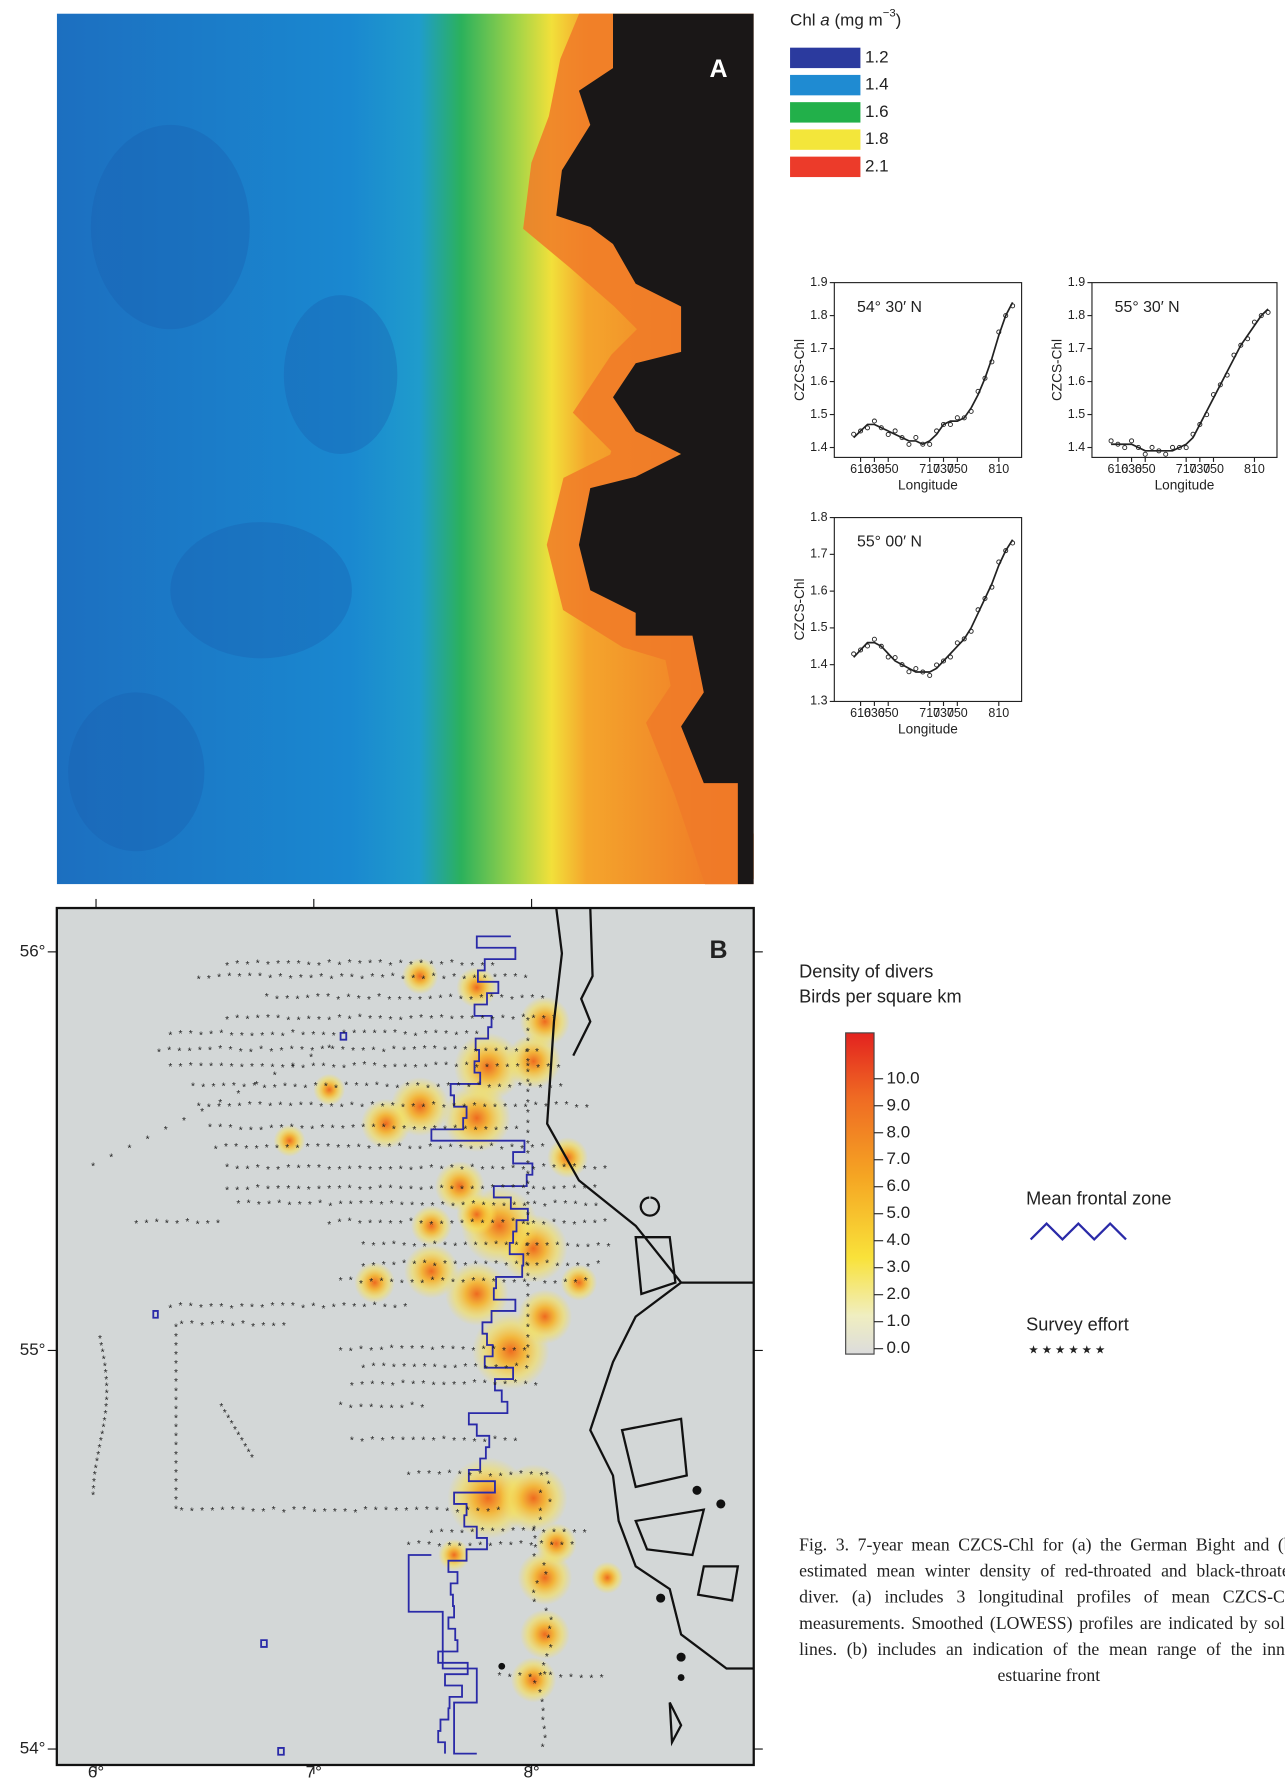 This screenshot has width=1285, height=1782. I want to click on panel-label: A, so click(718, 69).